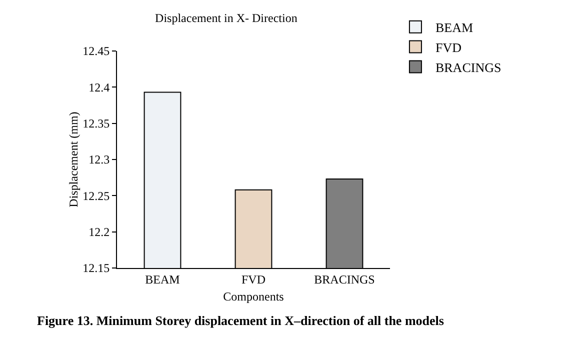  I want to click on caption: Figure 13. Minimum Storey displacement in X–direction of all the models, so click(240, 320).